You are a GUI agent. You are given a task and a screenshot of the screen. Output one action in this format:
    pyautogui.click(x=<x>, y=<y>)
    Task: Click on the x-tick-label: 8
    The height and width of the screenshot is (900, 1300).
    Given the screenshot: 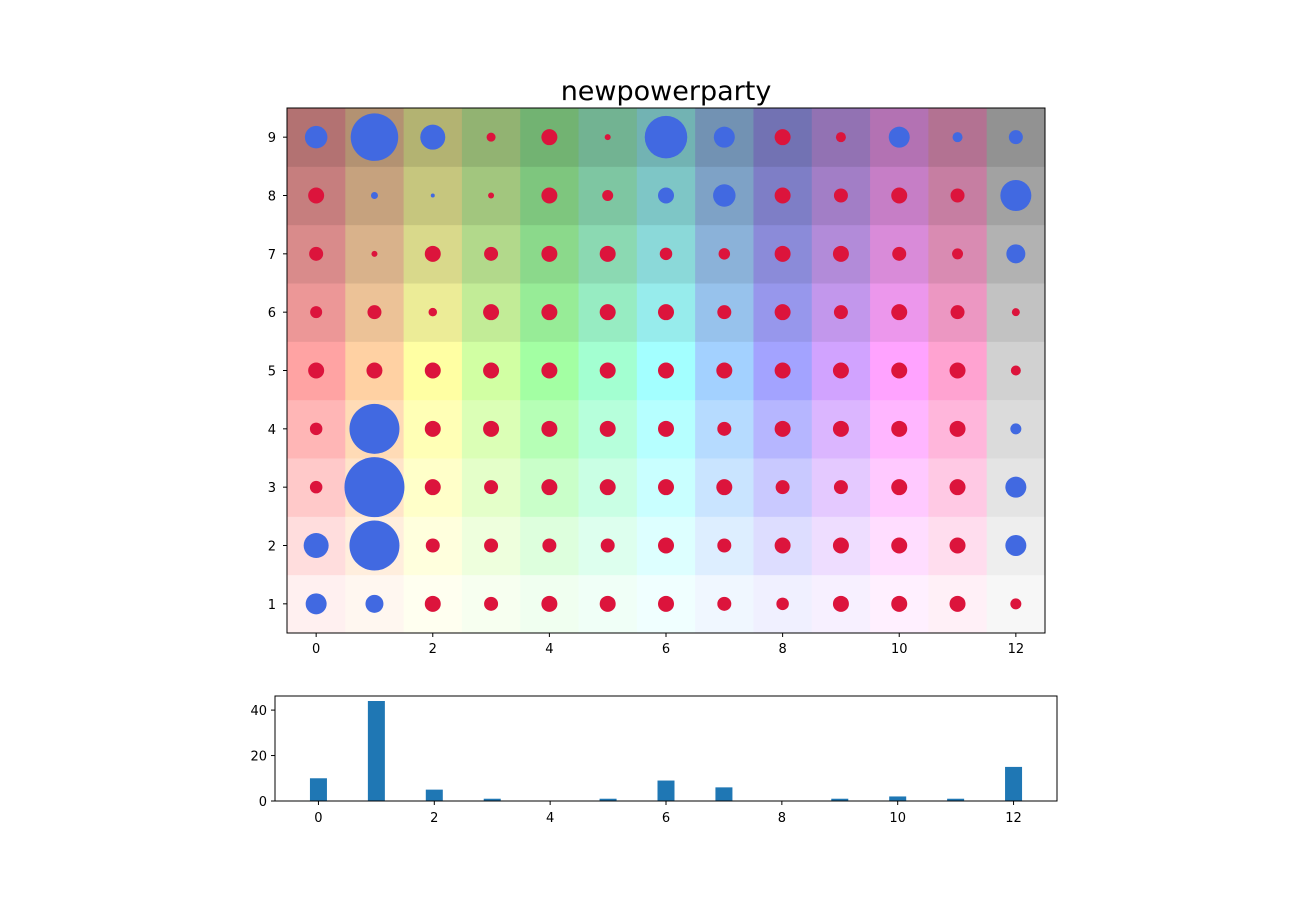 What is the action you would take?
    pyautogui.click(x=782, y=818)
    